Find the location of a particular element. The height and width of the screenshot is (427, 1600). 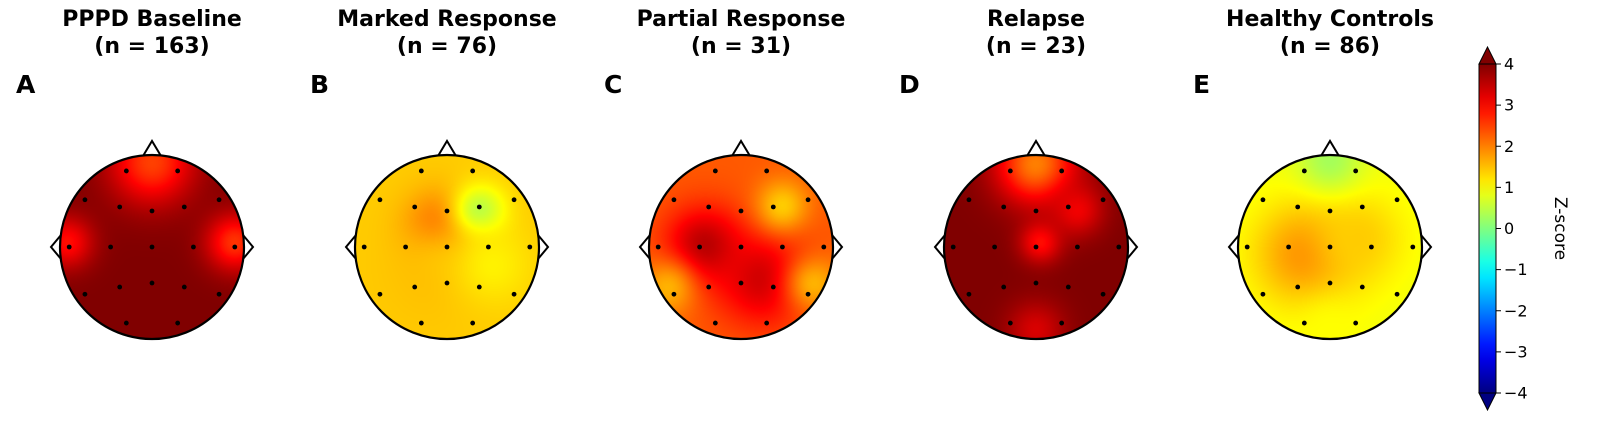

colorbar-extend-bottom is located at coordinates (1487, 402).